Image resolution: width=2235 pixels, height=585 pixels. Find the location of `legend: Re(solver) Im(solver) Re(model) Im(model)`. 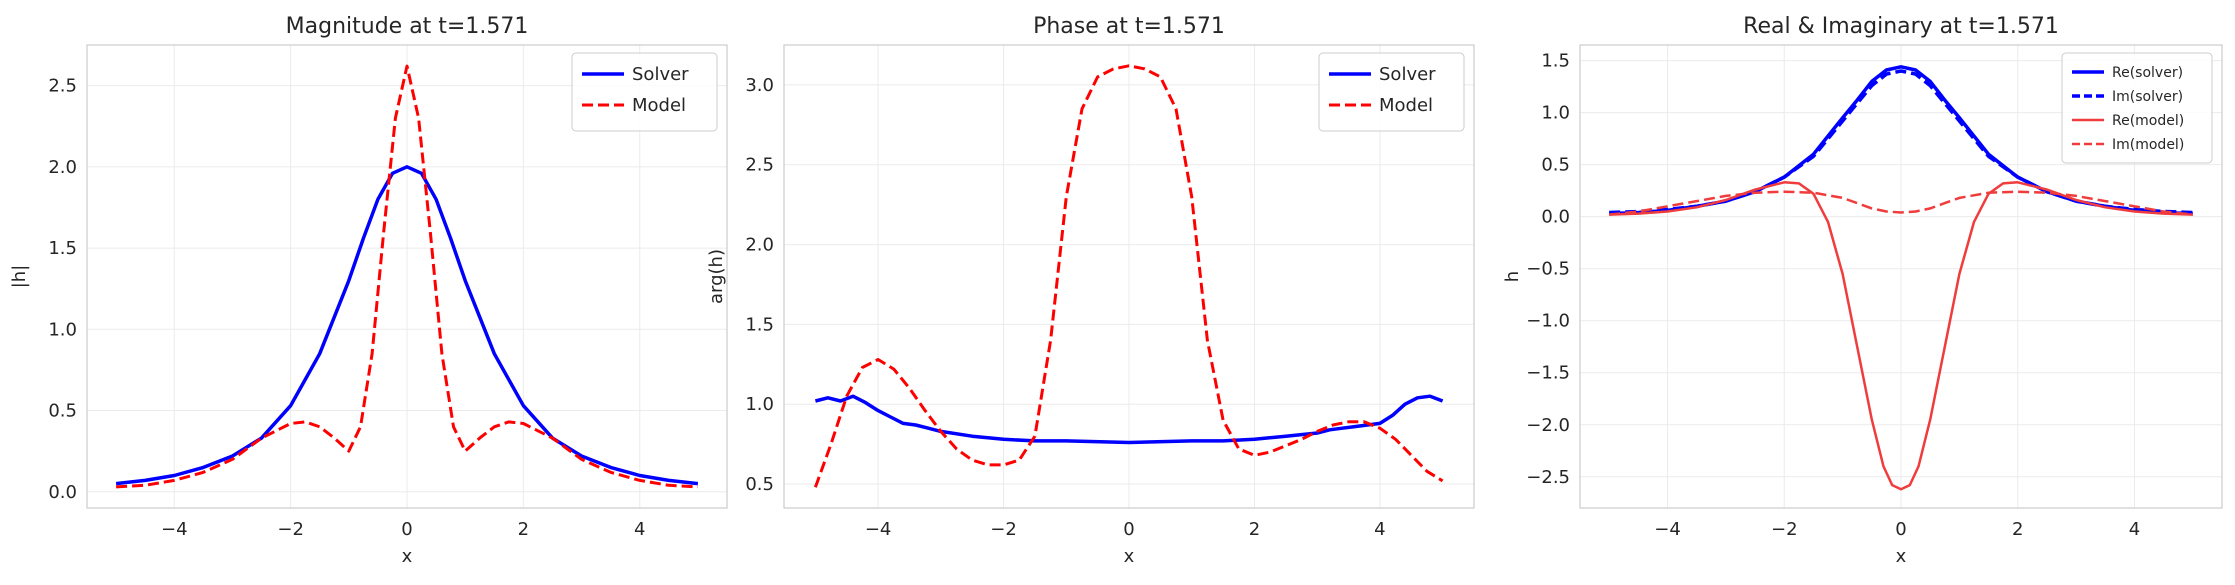

legend: Re(solver) Im(solver) Re(model) Im(model) is located at coordinates (2137, 108).